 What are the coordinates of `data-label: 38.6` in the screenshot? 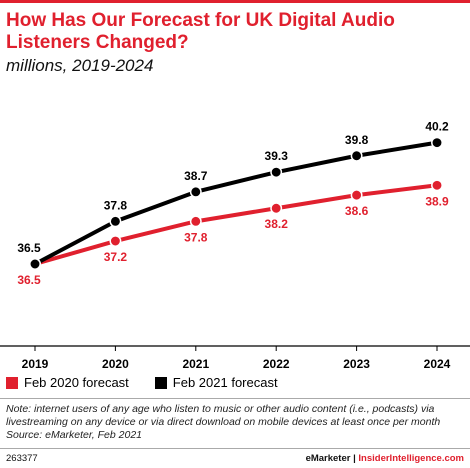 It's located at (357, 211).